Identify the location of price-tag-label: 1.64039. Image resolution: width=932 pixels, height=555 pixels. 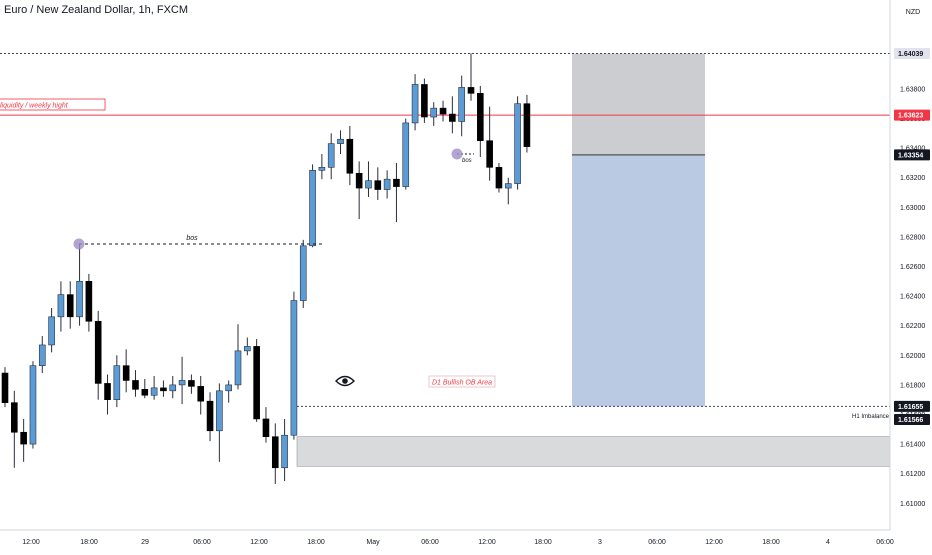
(910, 54).